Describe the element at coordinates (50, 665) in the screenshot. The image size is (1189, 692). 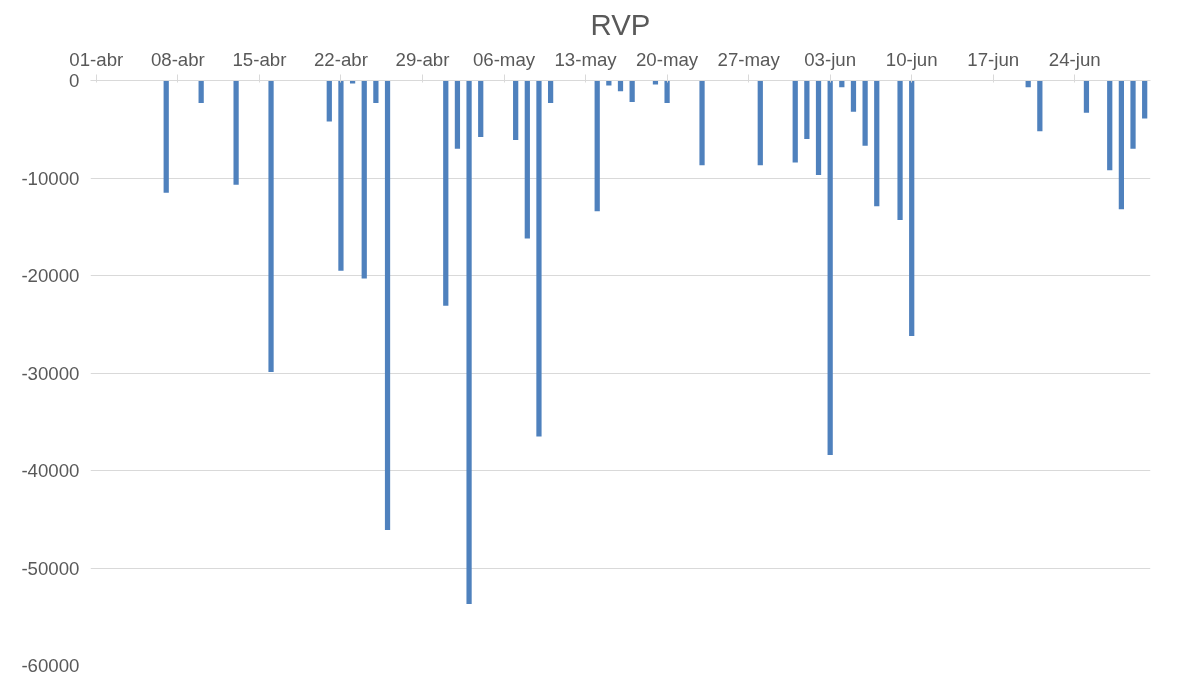
I see `y-tick-label: -60000` at that location.